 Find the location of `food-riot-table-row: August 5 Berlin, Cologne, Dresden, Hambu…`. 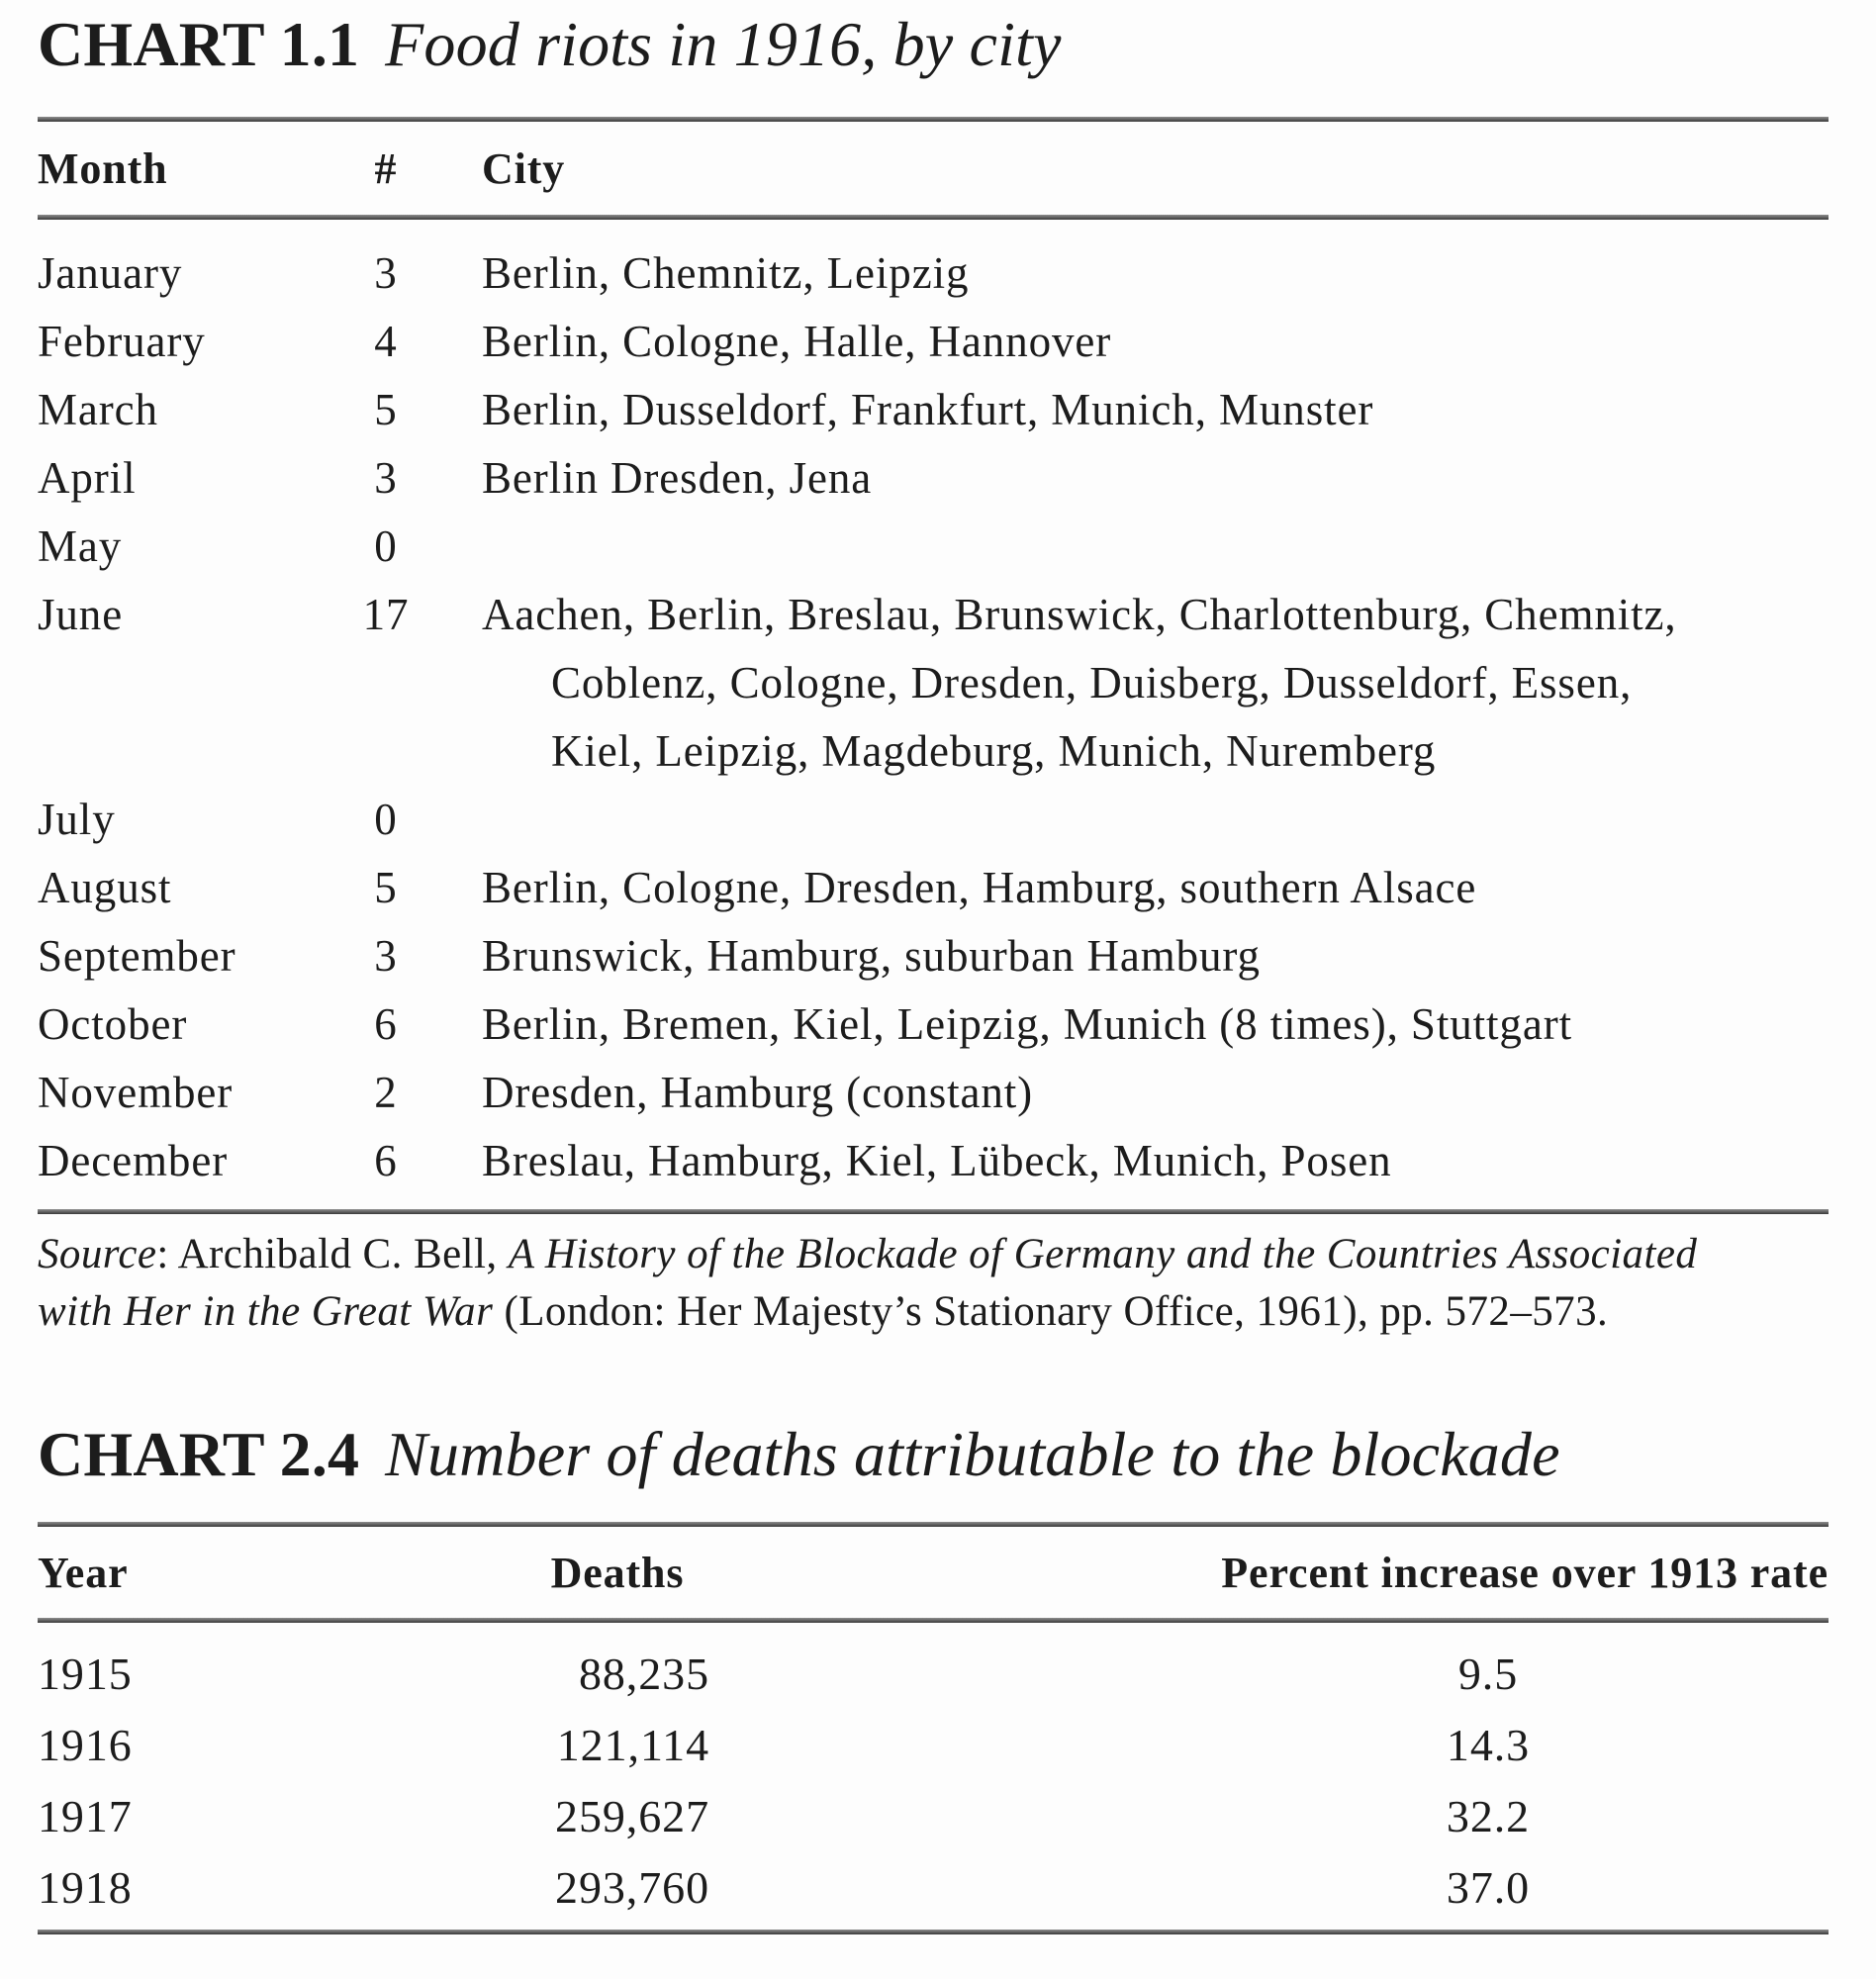

food-riot-table-row: August 5 Berlin, Cologne, Dresden, Hambu… is located at coordinates (933, 888).